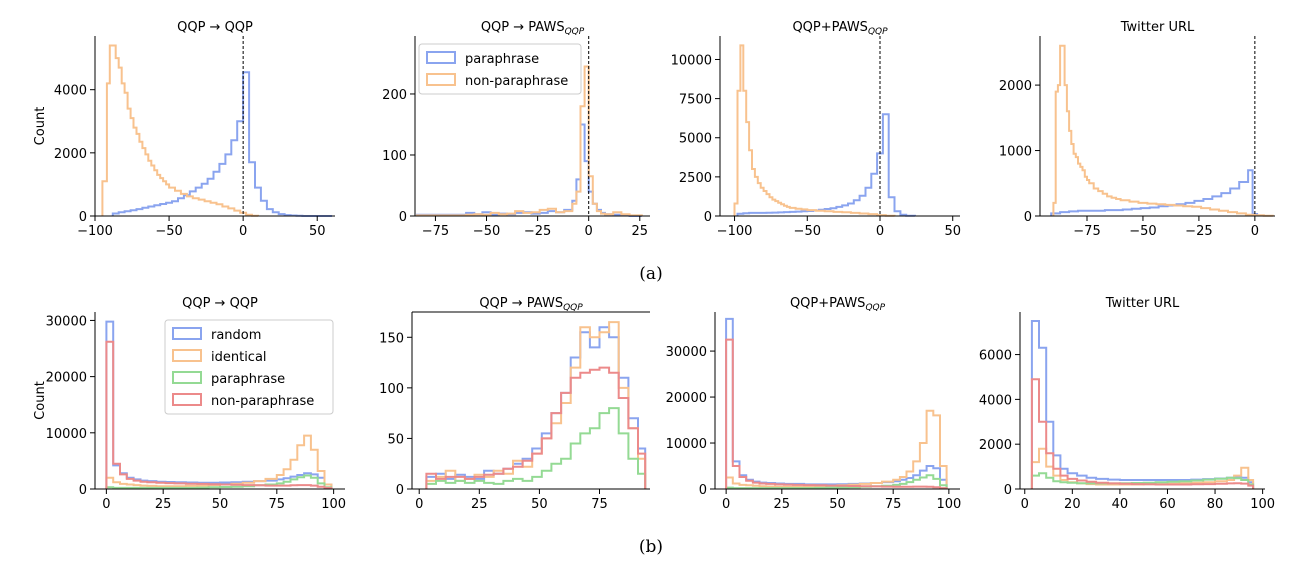 The height and width of the screenshot is (562, 1303). I want to click on panel-title: Twitter URL, so click(1157, 27).